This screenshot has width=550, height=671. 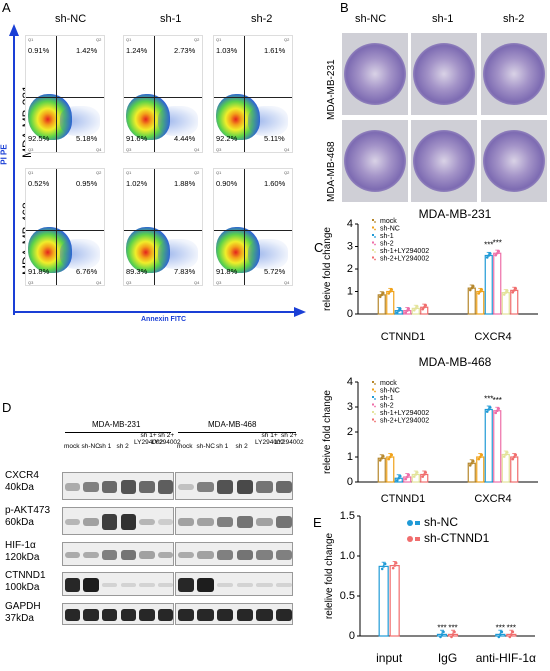 I want to click on blot-protein-label: p-AKT473 60kDa, so click(x=27, y=517).